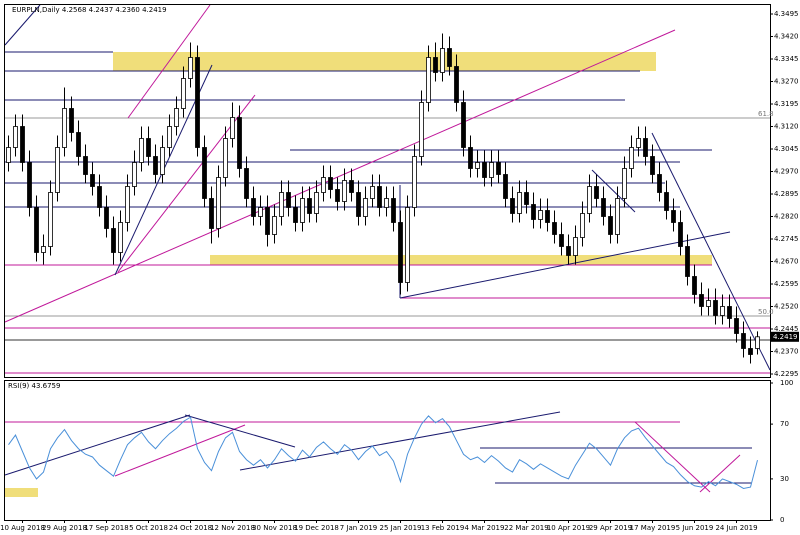  I want to click on y-tick-label: 4.3270, so click(786, 82).